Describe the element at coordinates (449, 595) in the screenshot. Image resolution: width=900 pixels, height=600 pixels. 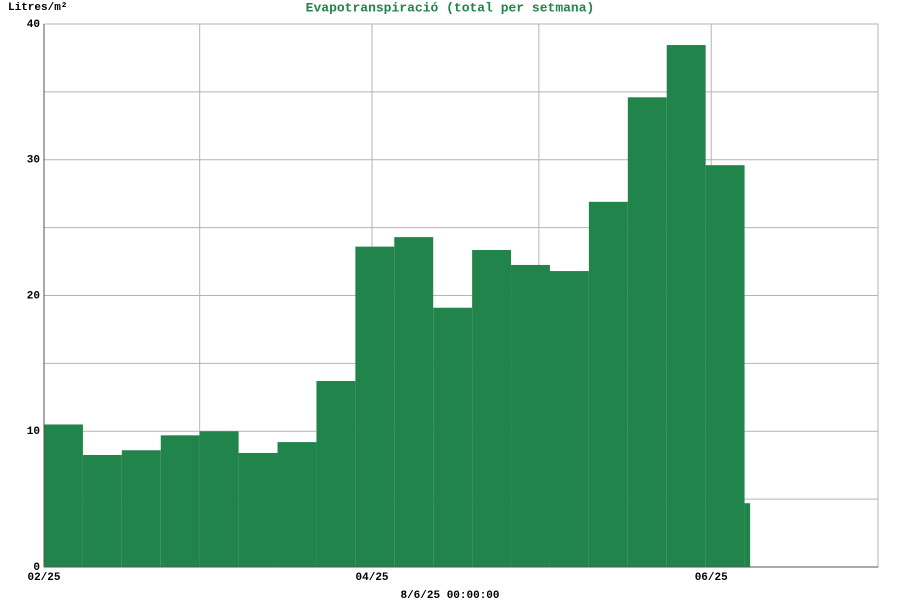
I see `footer: 8/6/25 00:00:00` at that location.